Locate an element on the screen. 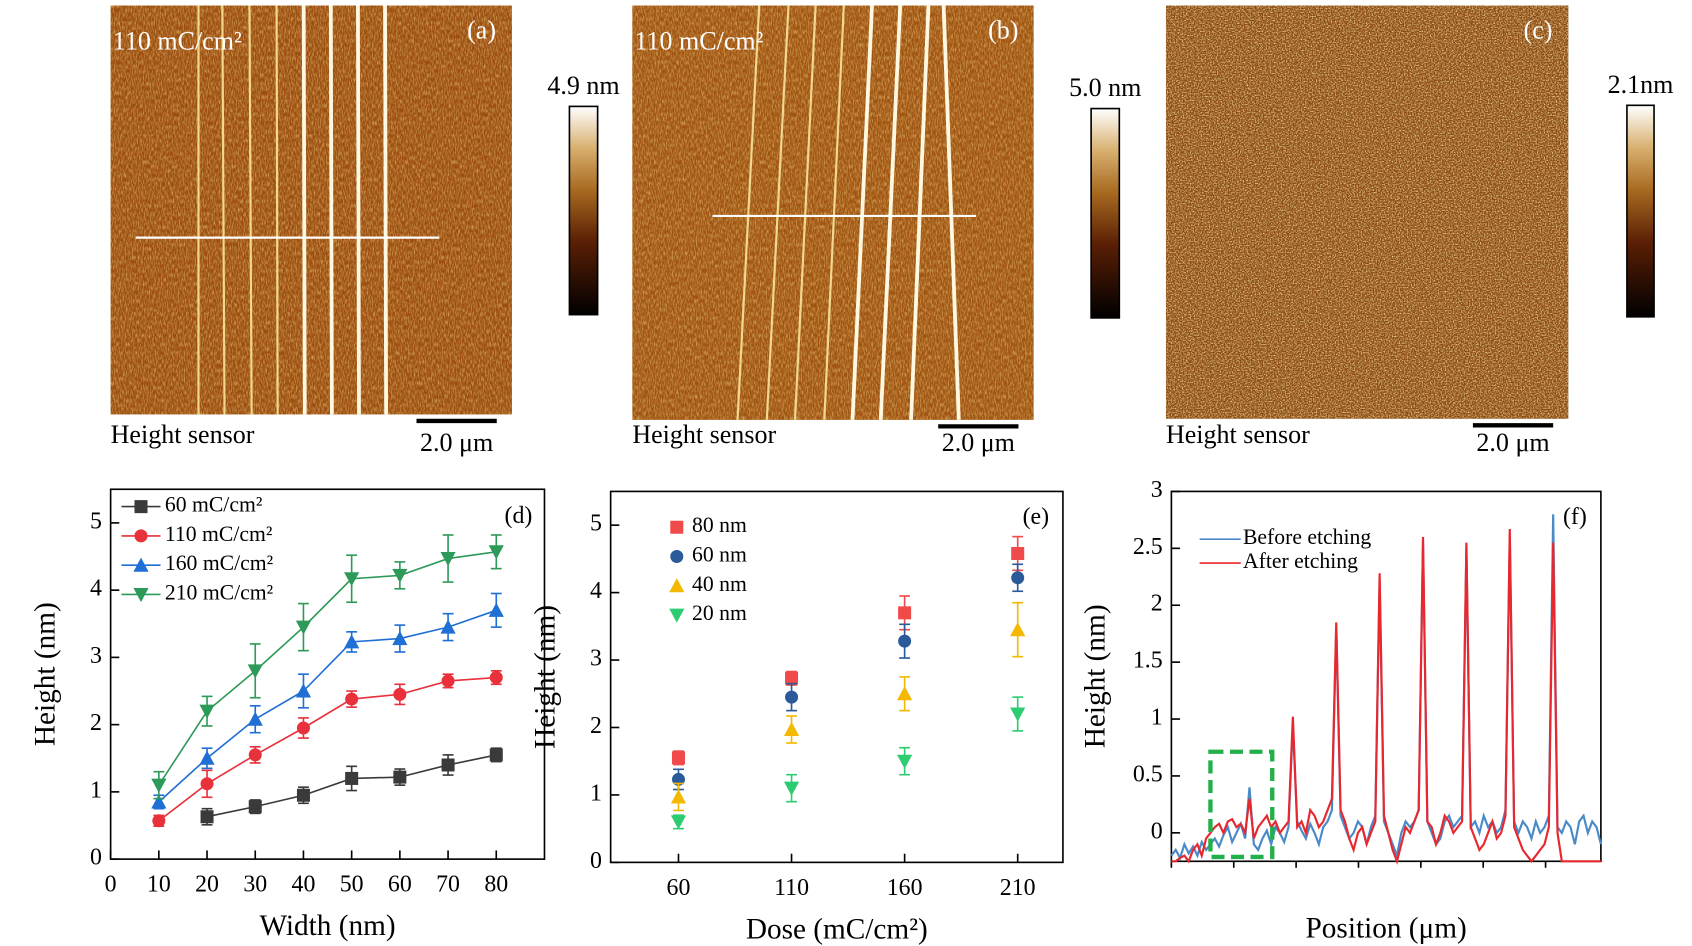  colorbar-max: 4.9 nm is located at coordinates (583, 85).